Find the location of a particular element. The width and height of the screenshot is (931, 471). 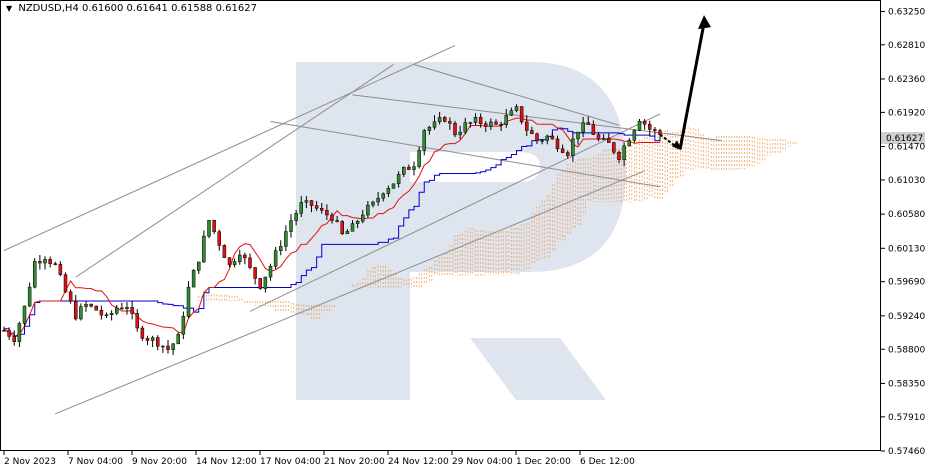

time-tick-label: 6 Dec 12:00 is located at coordinates (607, 462).